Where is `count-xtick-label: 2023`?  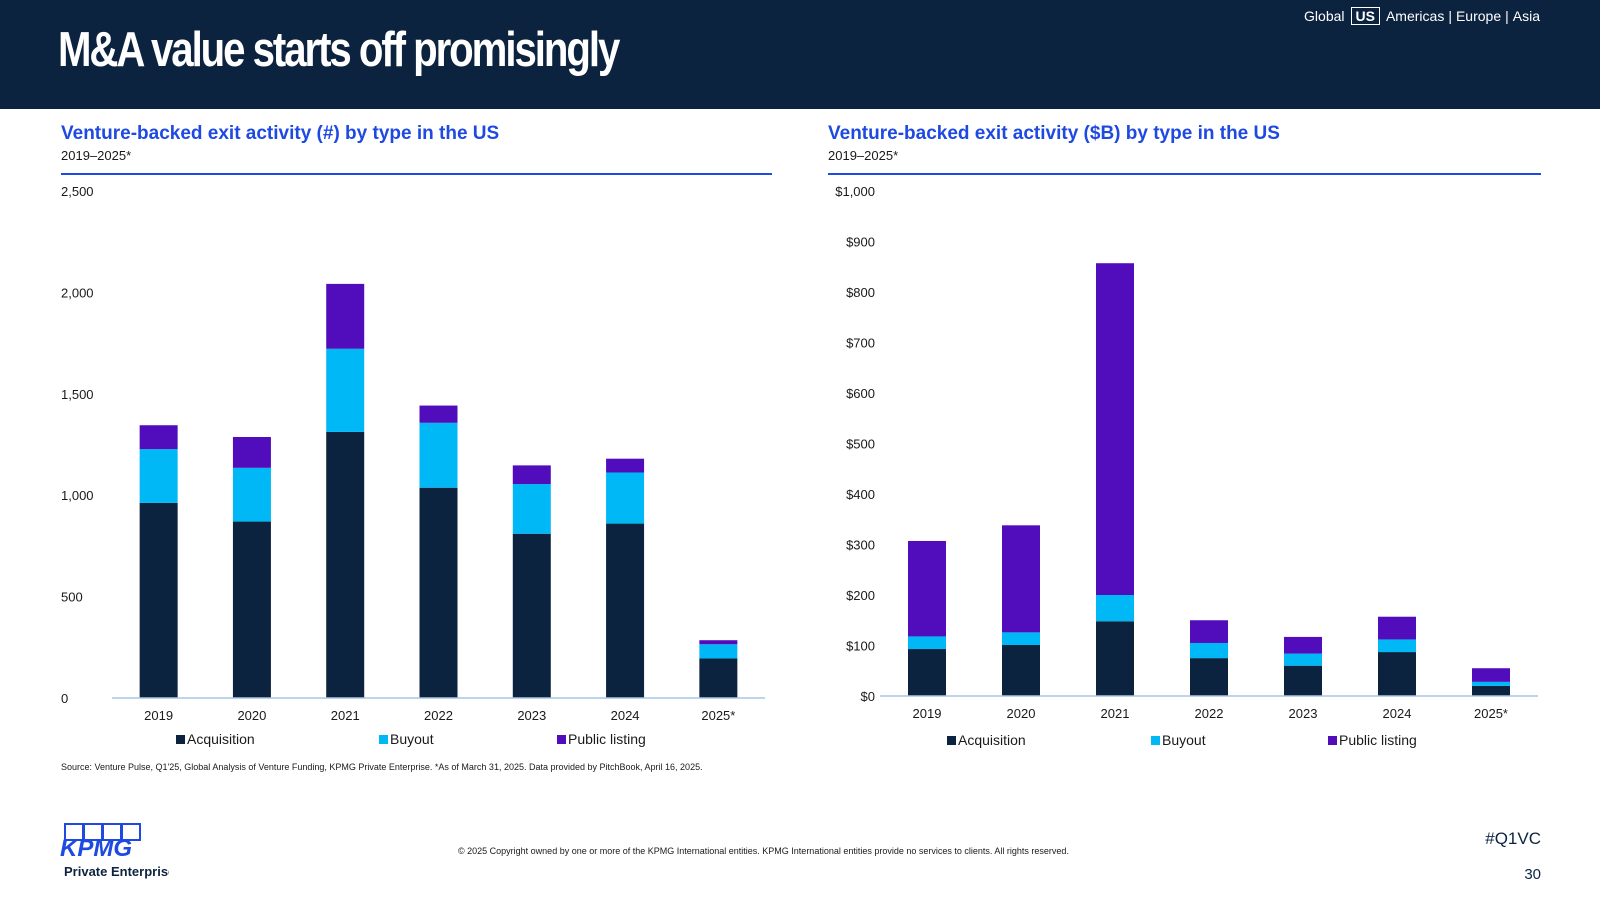 count-xtick-label: 2023 is located at coordinates (531, 715).